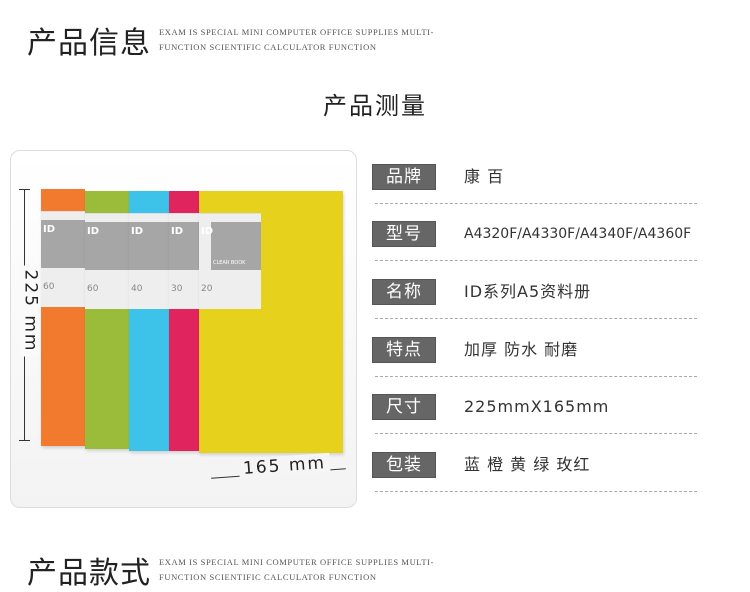 The image size is (750, 592). Describe the element at coordinates (404, 350) in the screenshot. I see `spec-label-features: 特点` at that location.